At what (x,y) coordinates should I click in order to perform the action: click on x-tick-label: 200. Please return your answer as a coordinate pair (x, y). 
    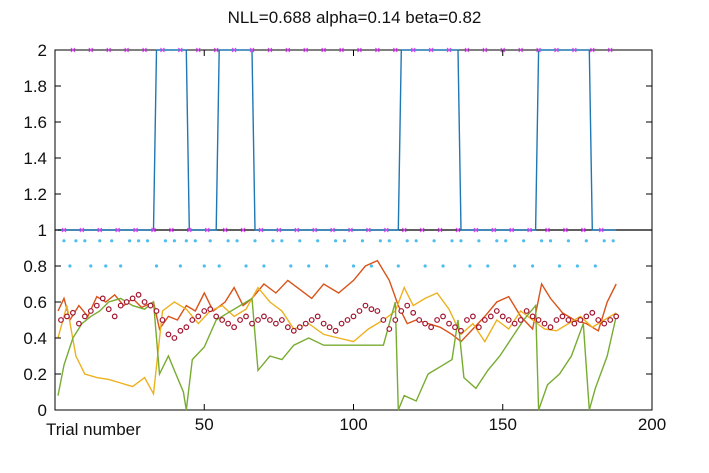
    Looking at the image, I should click on (652, 424).